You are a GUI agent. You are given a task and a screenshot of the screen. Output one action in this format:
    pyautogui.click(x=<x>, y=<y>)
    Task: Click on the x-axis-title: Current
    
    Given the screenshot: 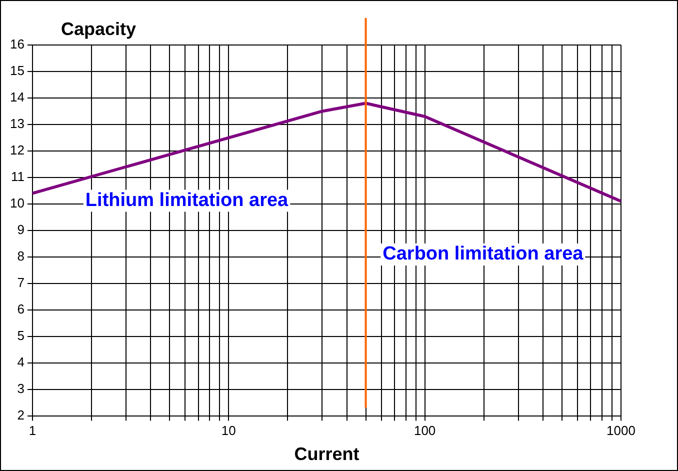 What is the action you would take?
    pyautogui.click(x=327, y=454)
    